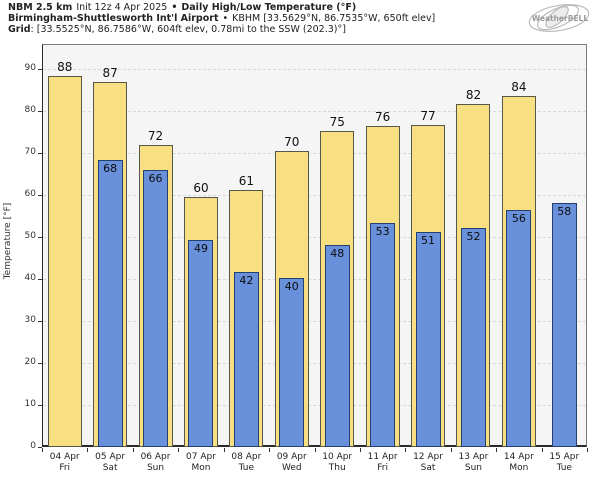 Image resolution: width=600 pixels, height=481 pixels. Describe the element at coordinates (19, 29) in the screenshot. I see `grid-label: Grid` at that location.